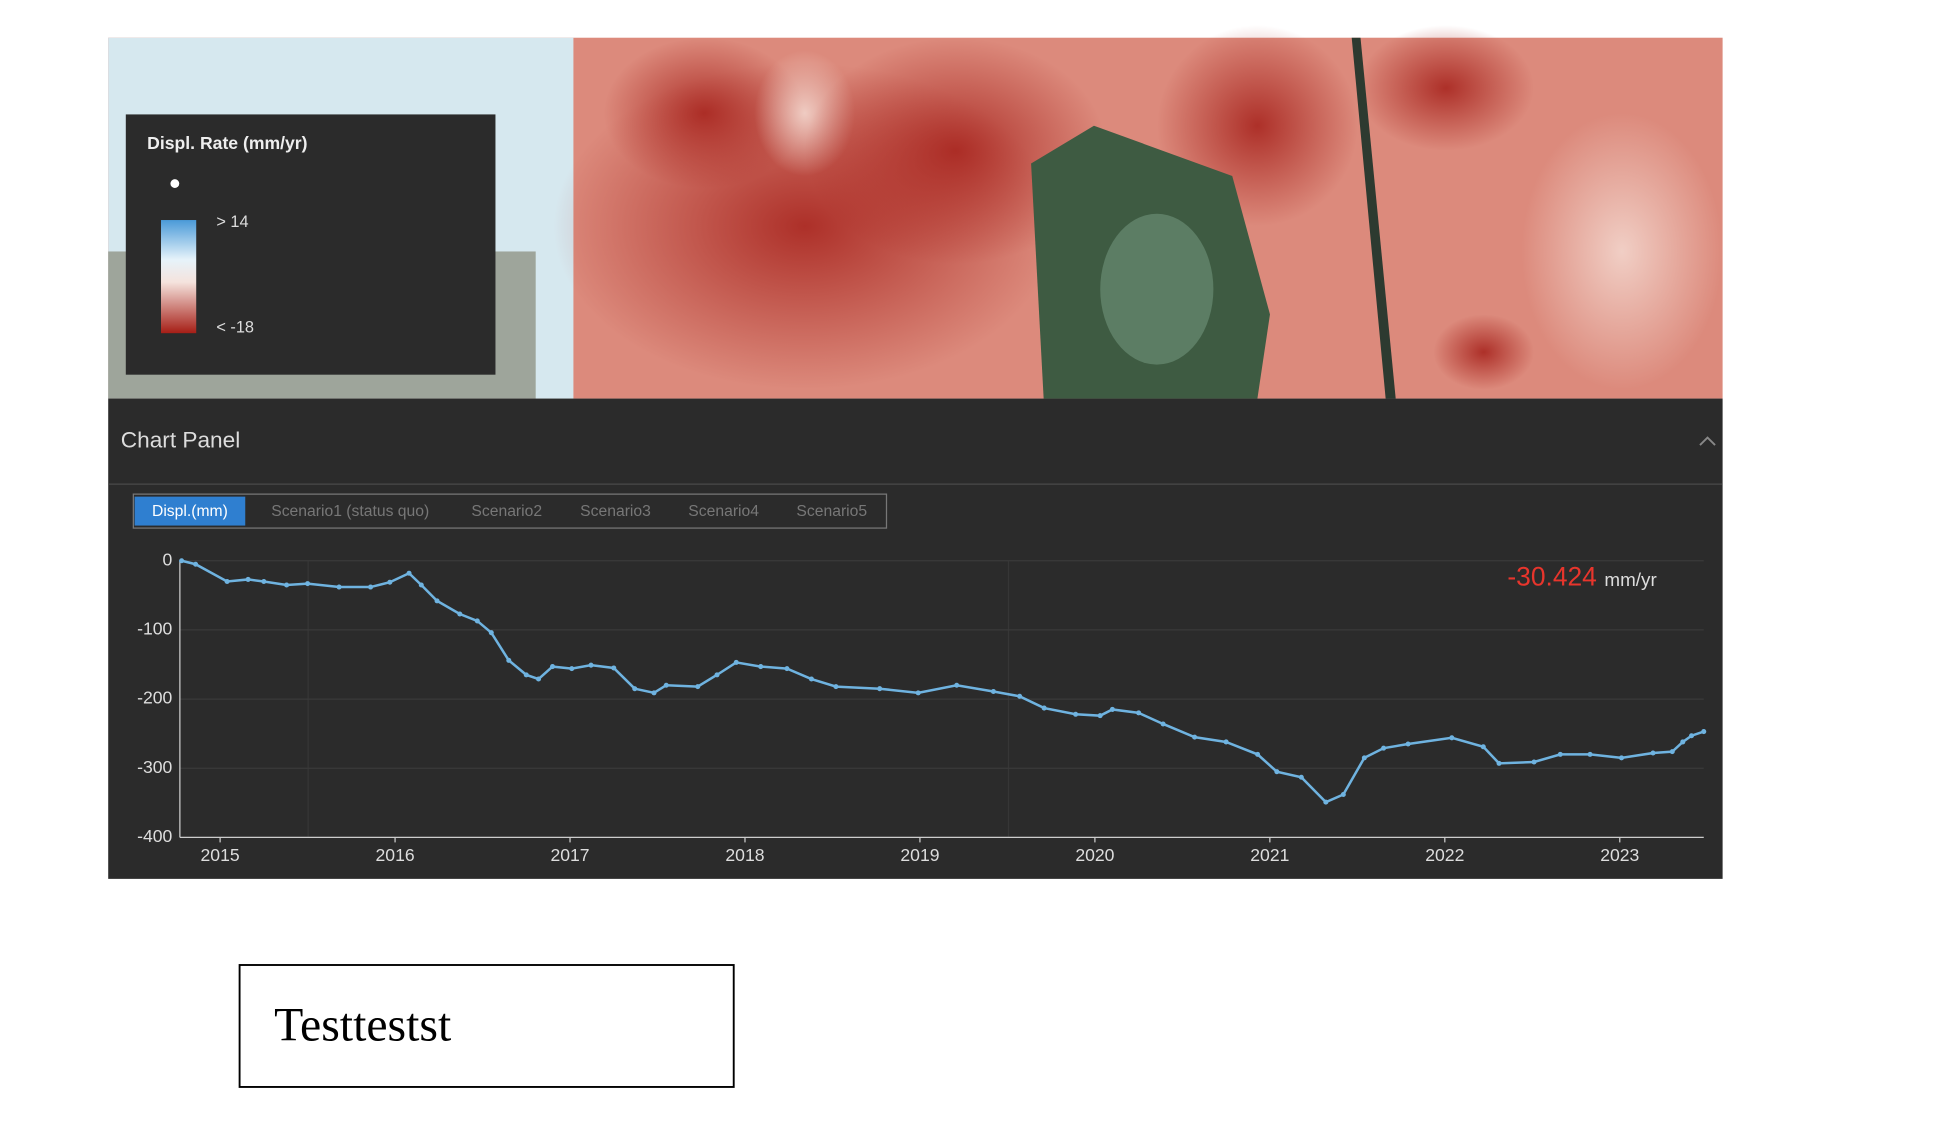 This screenshot has height=1137, width=1949. Describe the element at coordinates (154, 629) in the screenshot. I see `y-tick-label: -100` at that location.